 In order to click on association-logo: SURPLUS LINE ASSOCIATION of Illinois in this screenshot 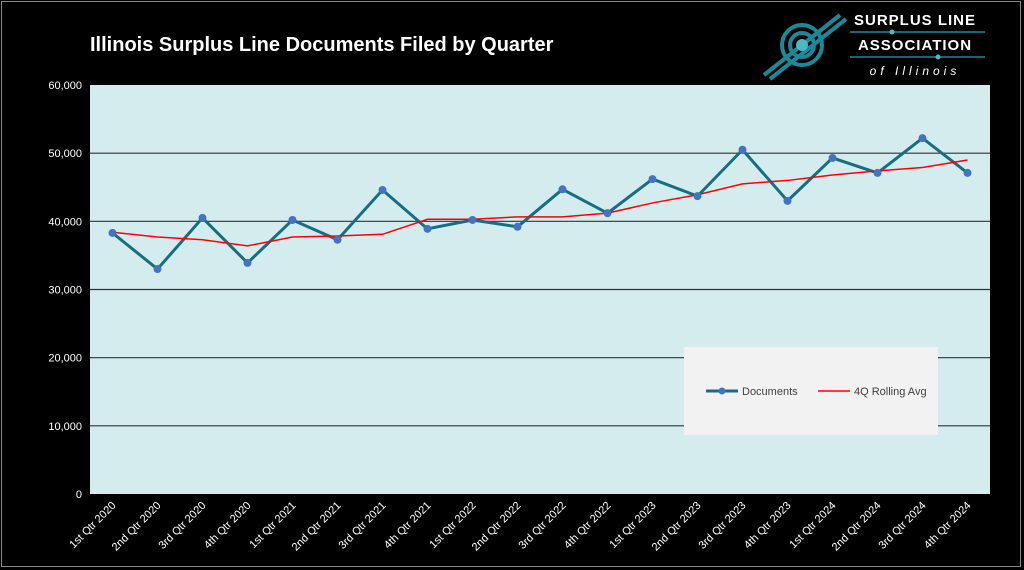, I will do `click(873, 46)`.